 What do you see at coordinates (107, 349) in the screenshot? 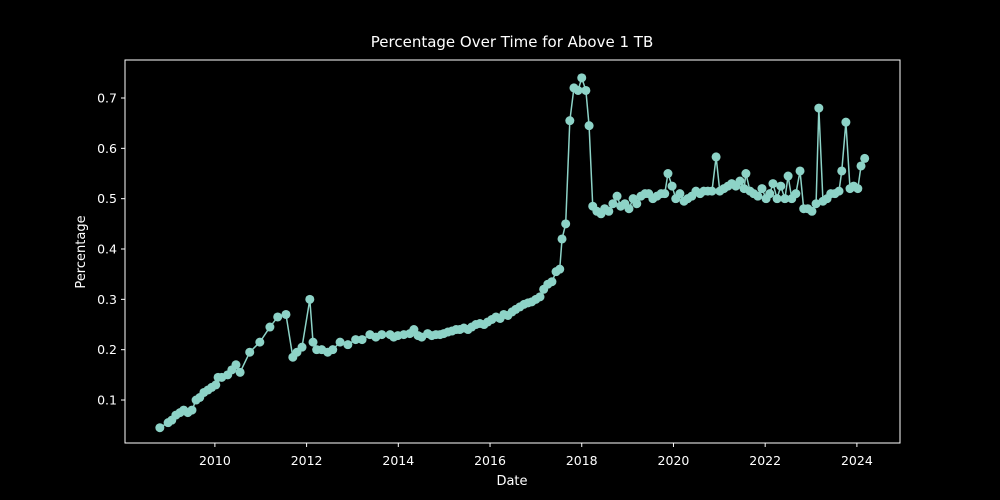
I see `y-tick-label: 0.2` at bounding box center [107, 349].